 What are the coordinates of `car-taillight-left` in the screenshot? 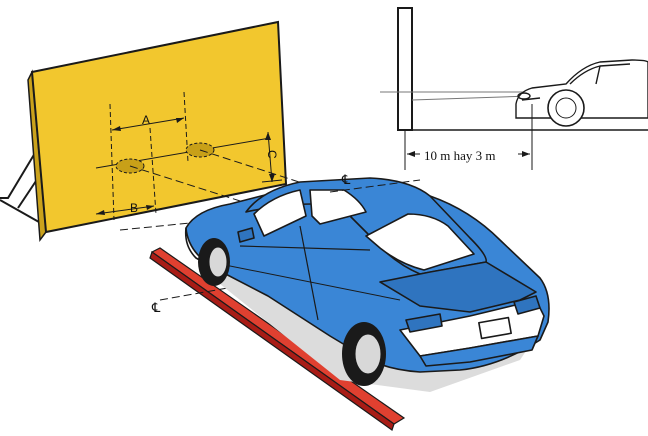 It's located at (424, 323).